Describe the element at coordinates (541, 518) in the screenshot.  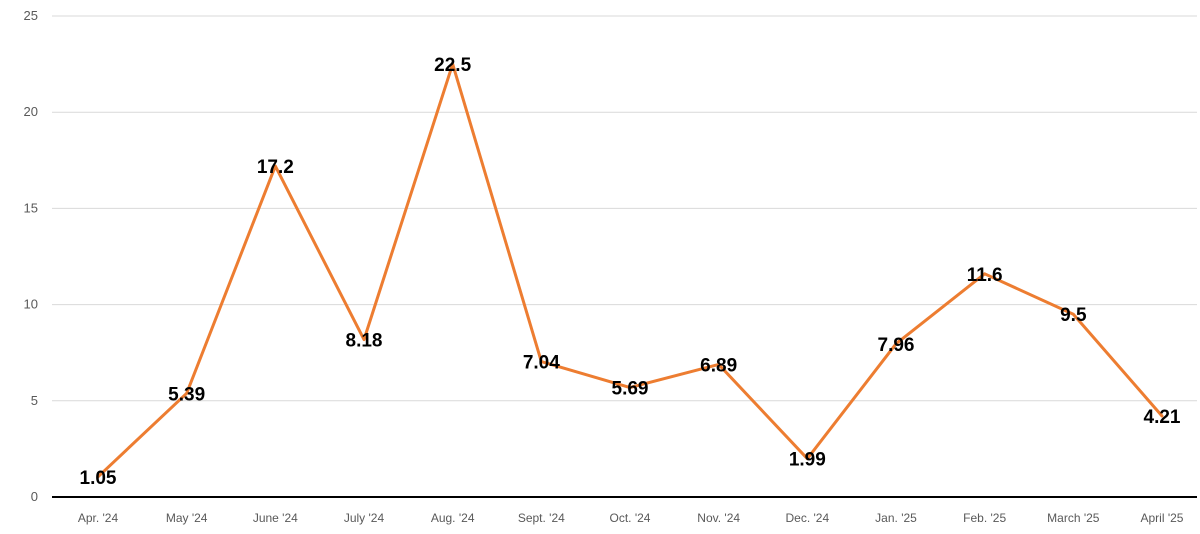
I see `x-tick-label: Sept. '24` at that location.